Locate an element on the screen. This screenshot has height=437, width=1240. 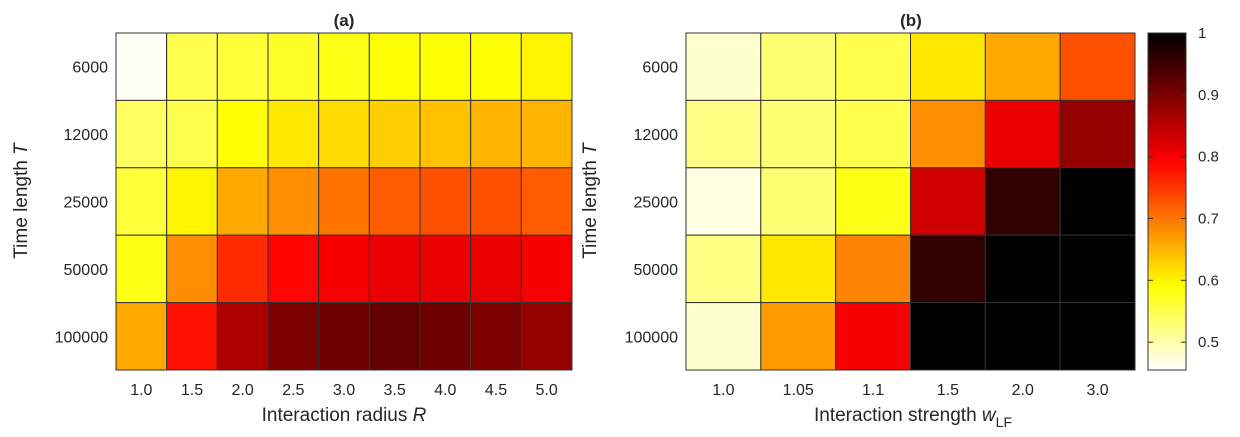
x-axis-label-b: Interaction strength wLF is located at coordinates (913, 417).